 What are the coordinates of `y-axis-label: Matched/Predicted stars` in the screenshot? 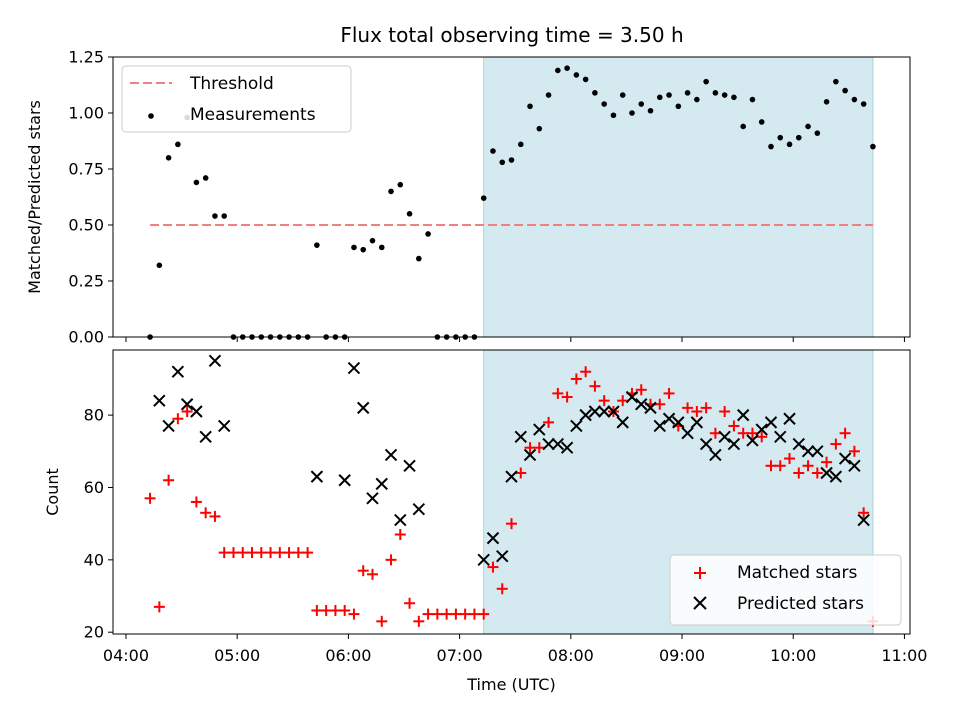 It's located at (34, 197).